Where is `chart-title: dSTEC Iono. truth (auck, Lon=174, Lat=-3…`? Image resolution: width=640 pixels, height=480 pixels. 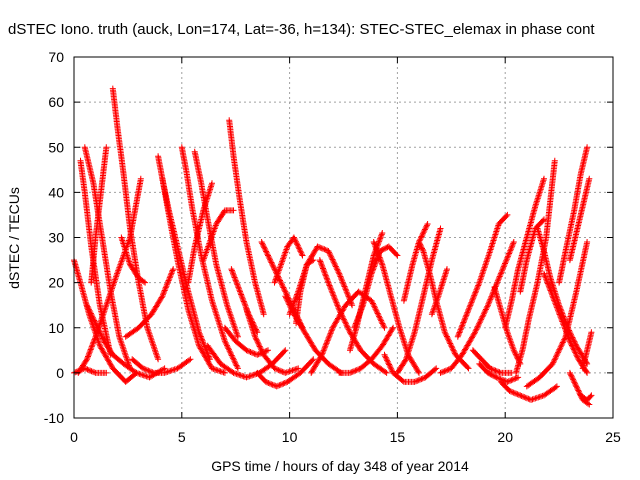 chart-title: dSTEC Iono. truth (auck, Lon=174, Lat=-3… is located at coordinates (301, 29).